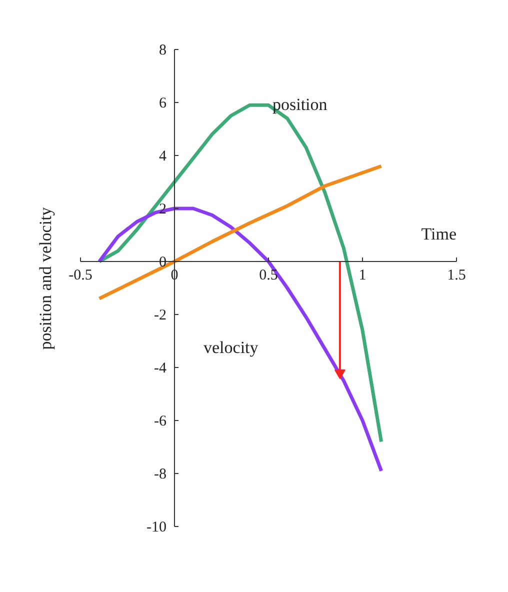  What do you see at coordinates (241, 232) in the screenshot?
I see `line-series` at bounding box center [241, 232].